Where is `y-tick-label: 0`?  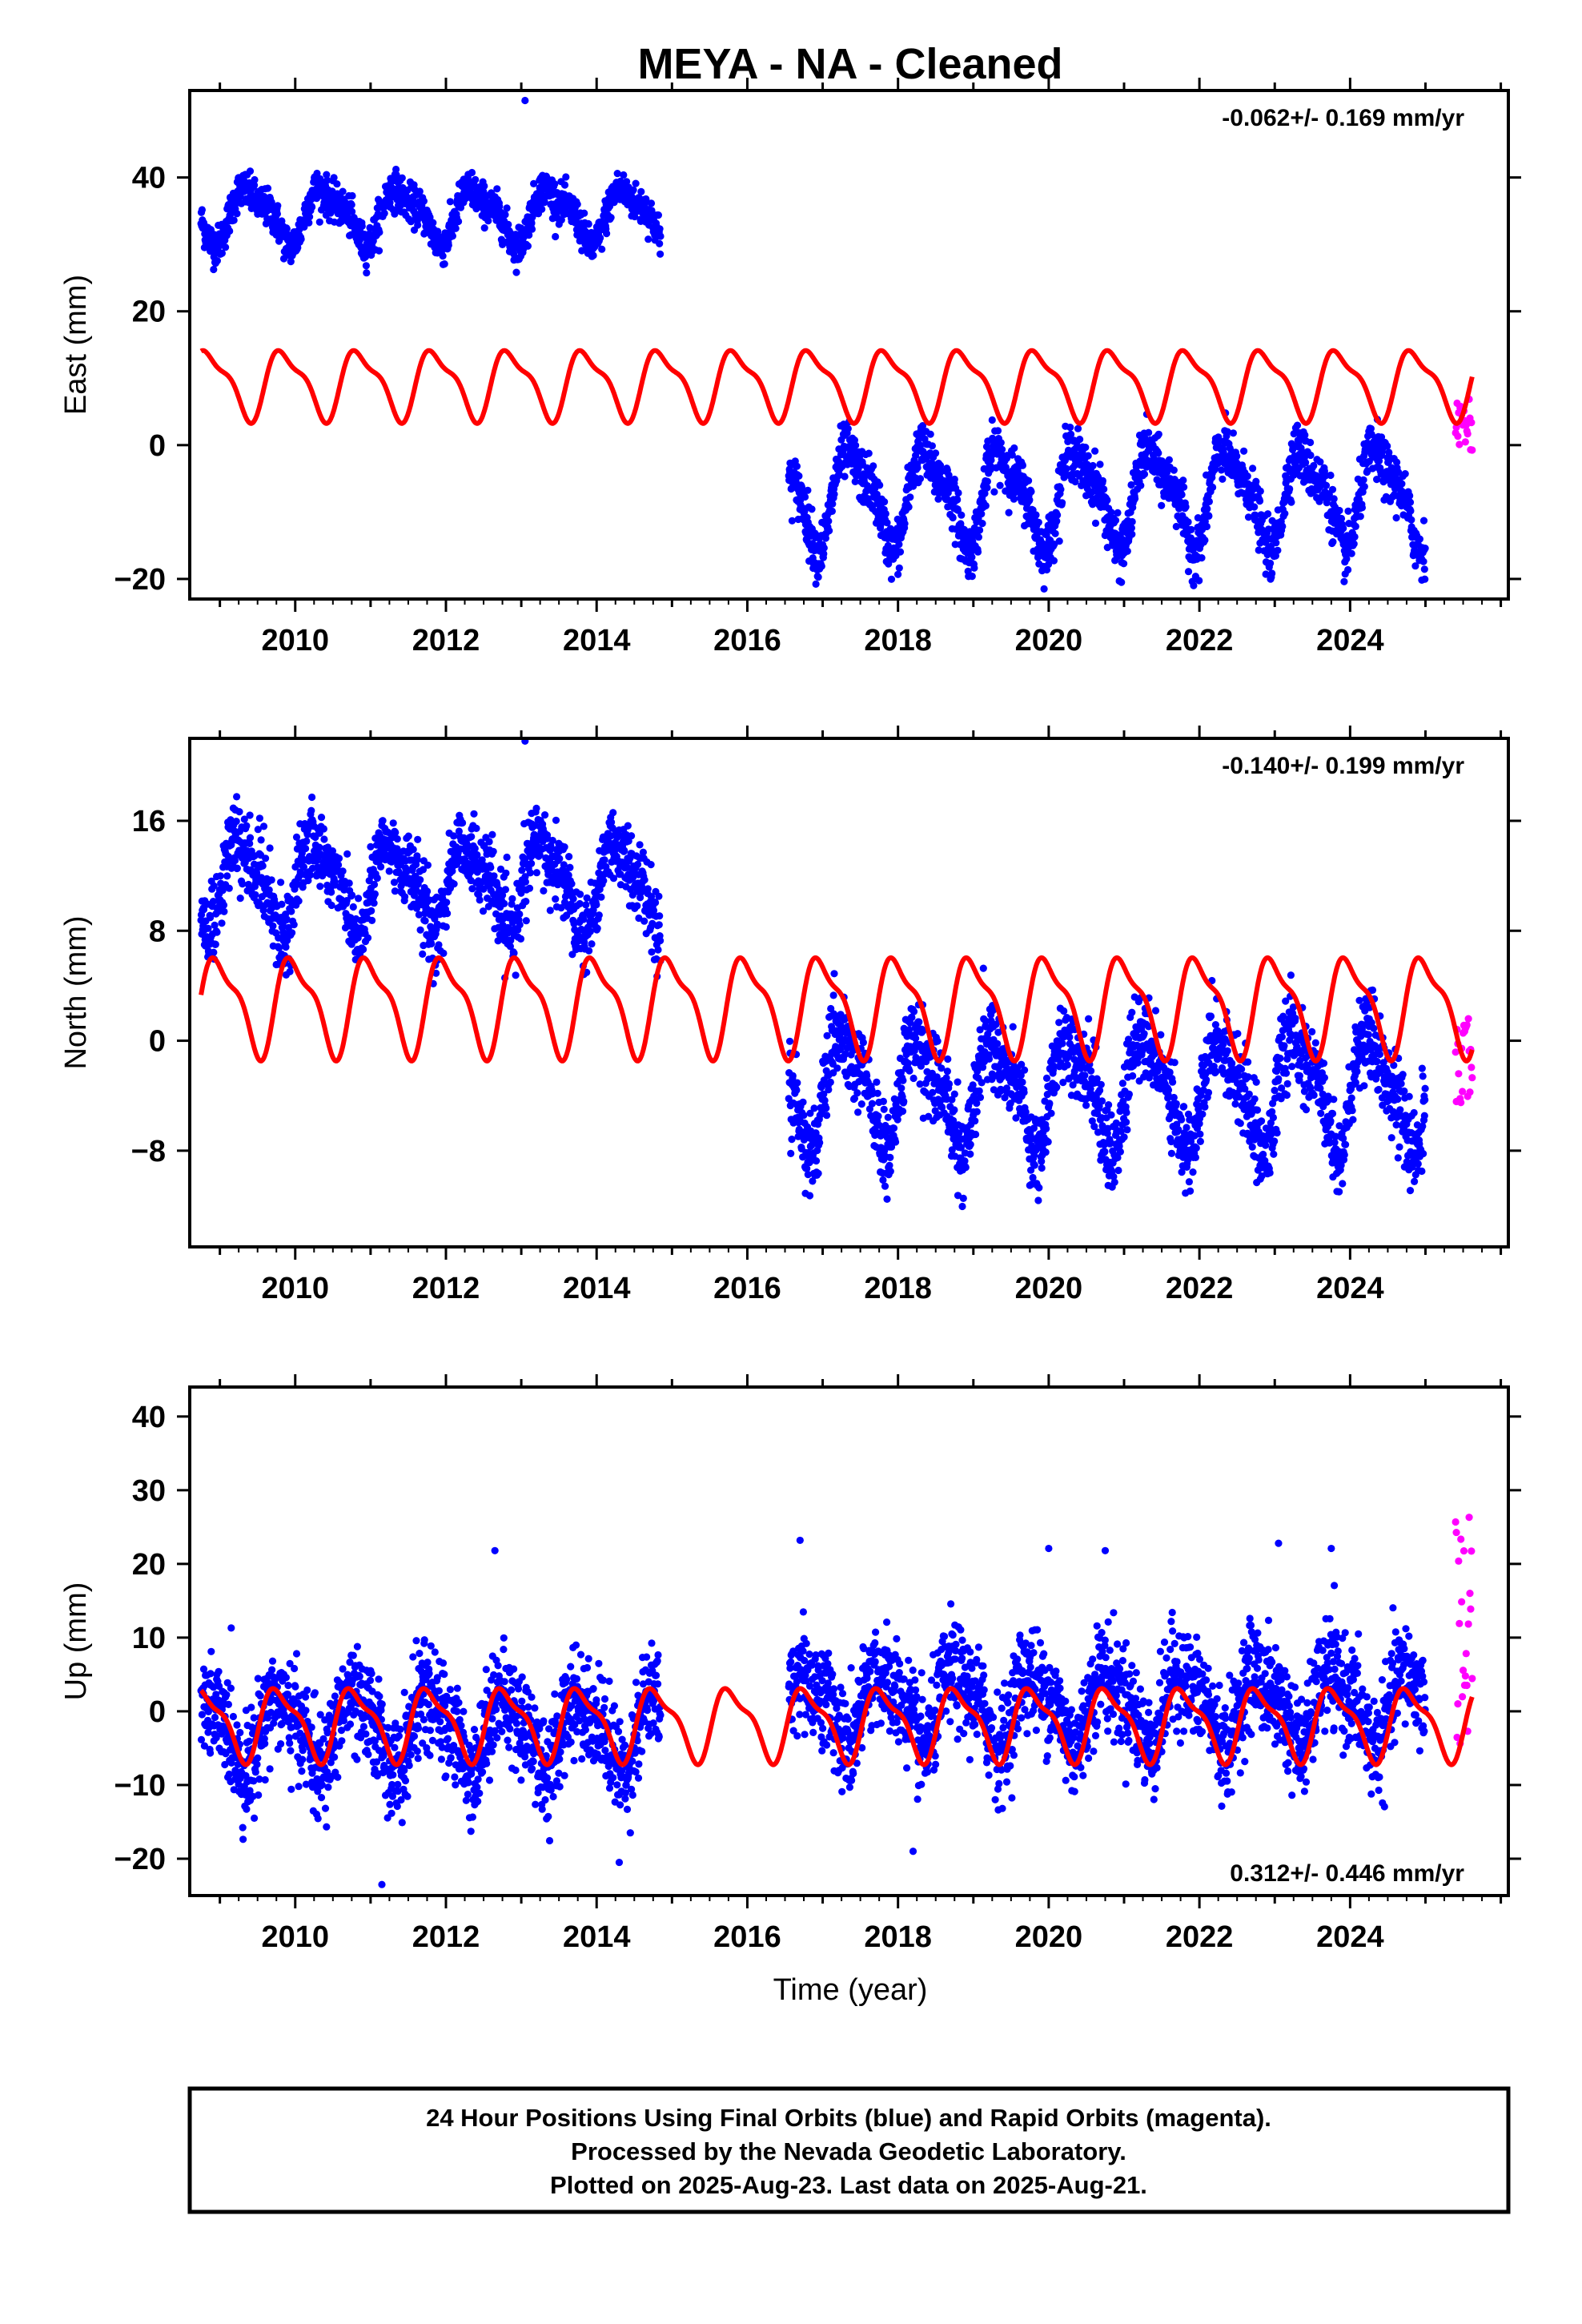
y-tick-label: 0 is located at coordinates (157, 446).